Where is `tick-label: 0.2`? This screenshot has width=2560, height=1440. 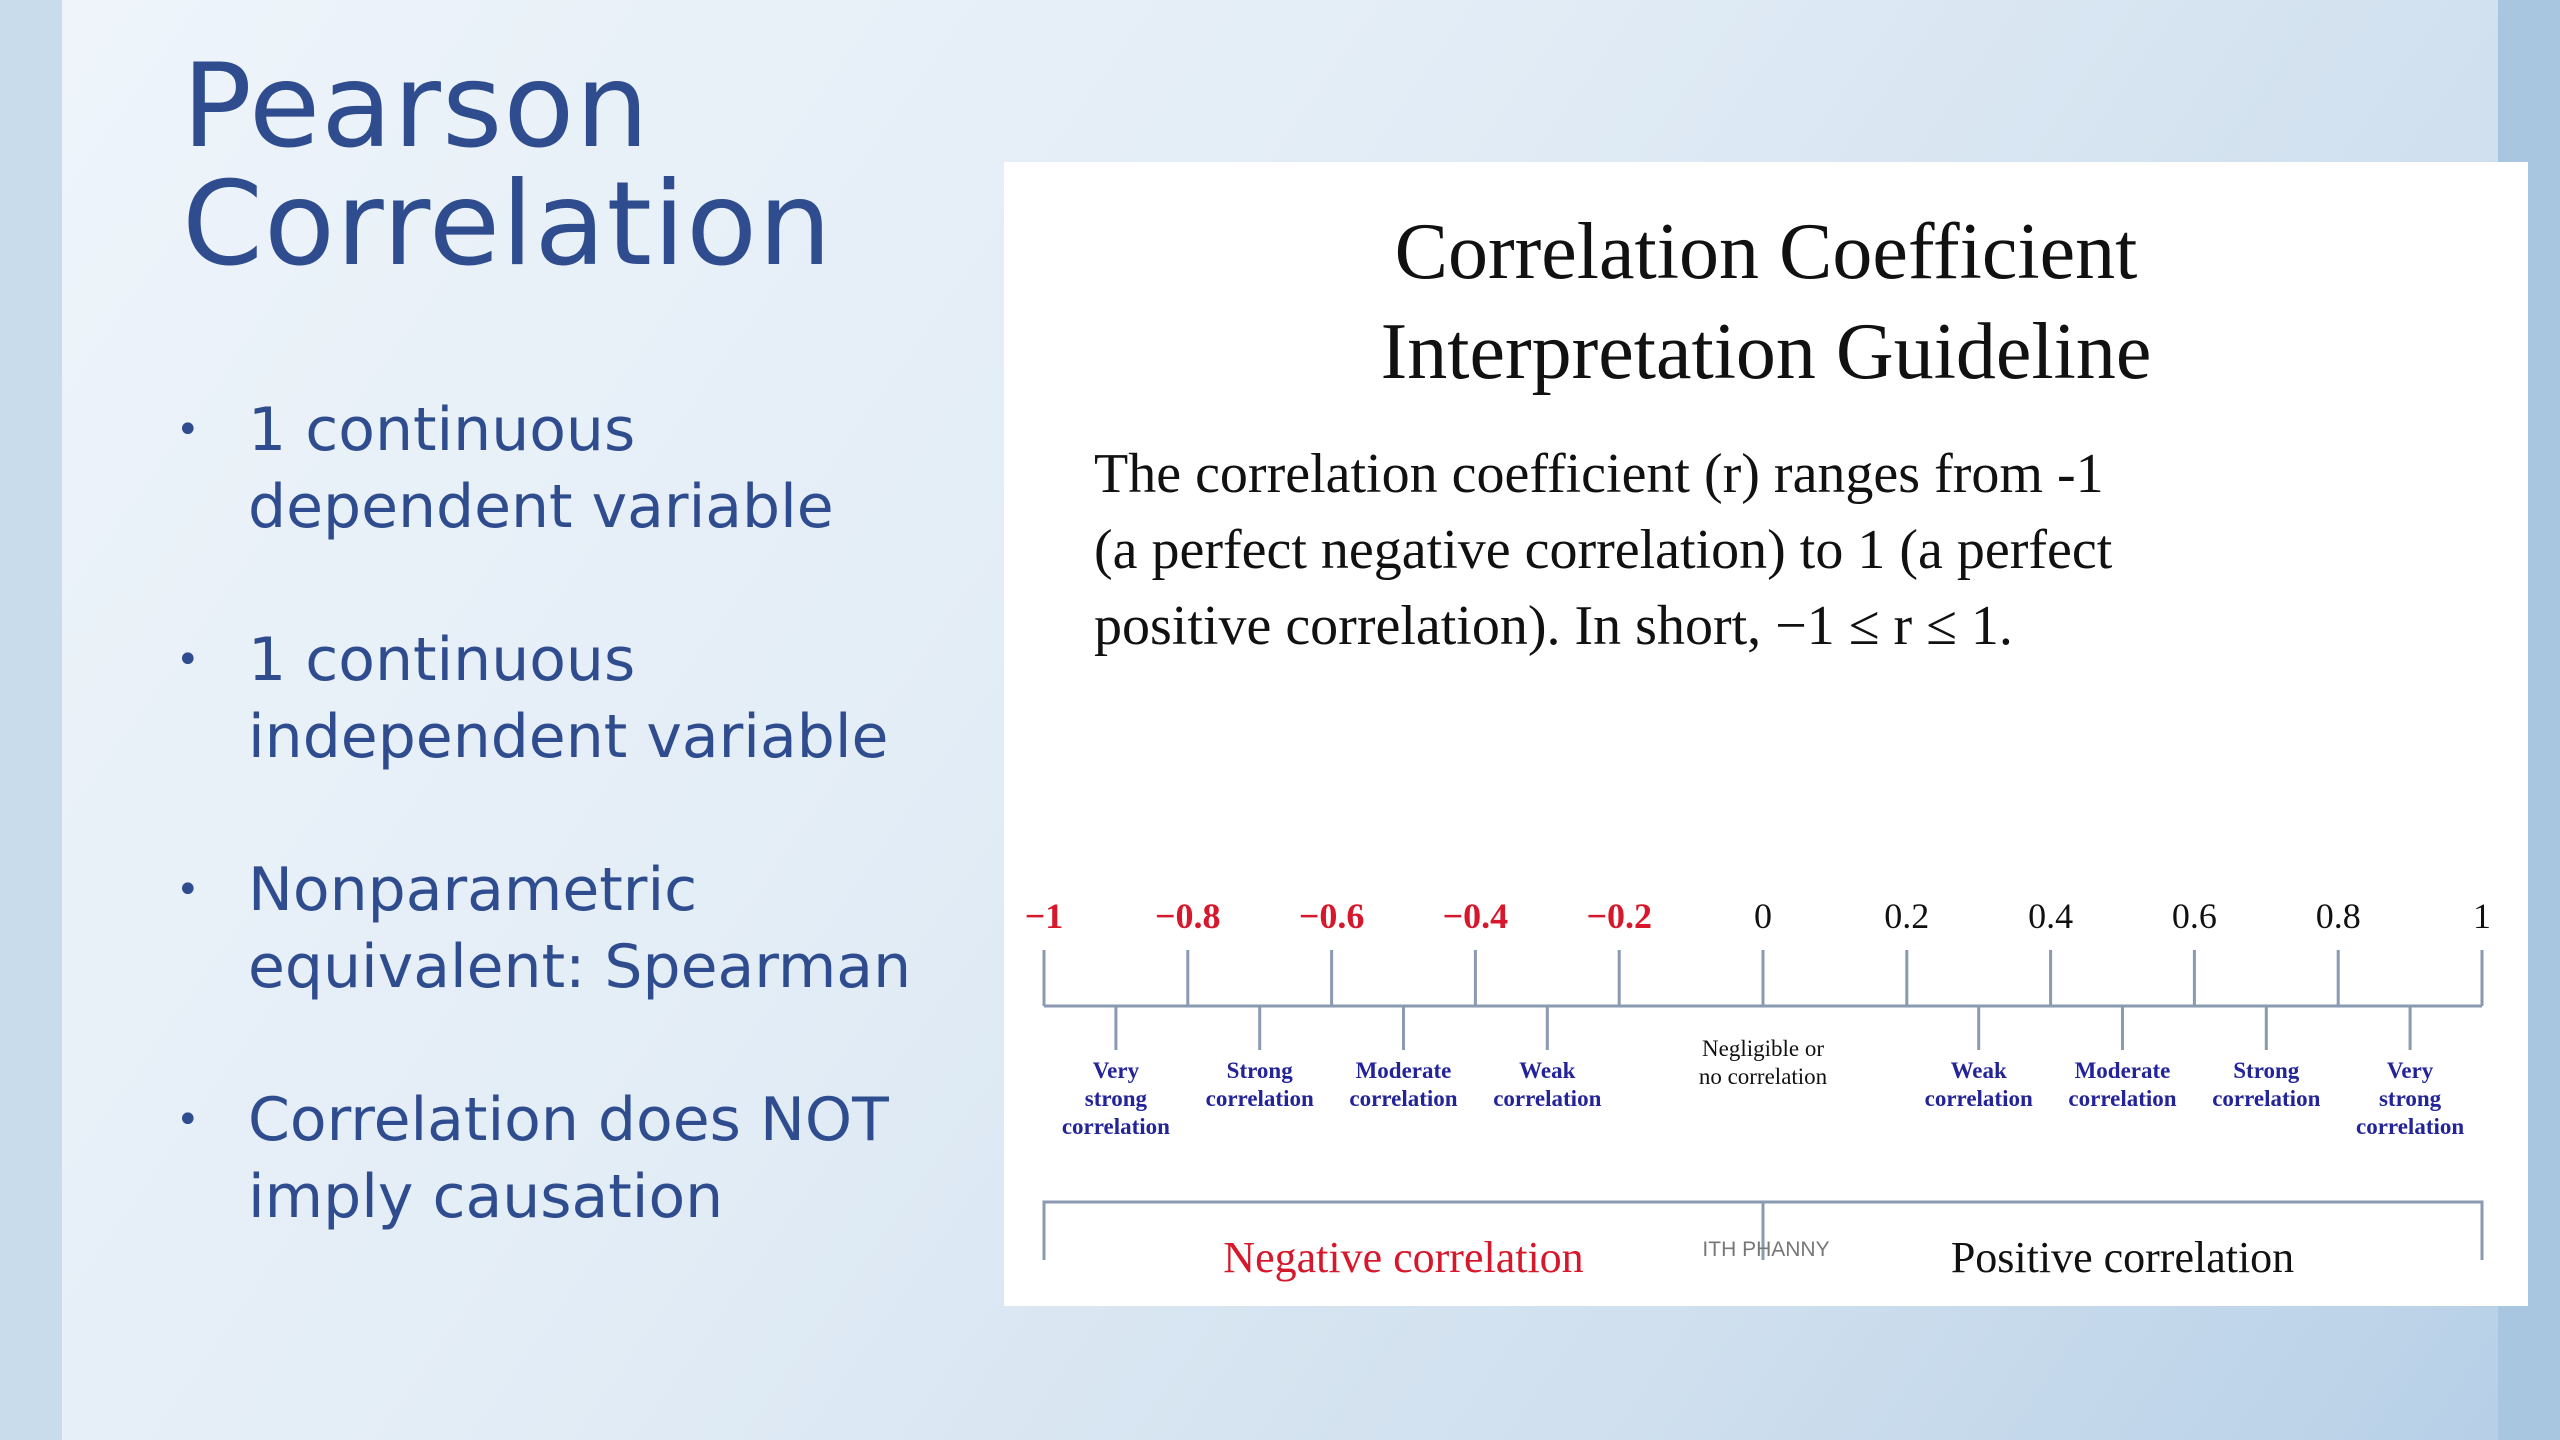 tick-label: 0.2 is located at coordinates (1906, 916).